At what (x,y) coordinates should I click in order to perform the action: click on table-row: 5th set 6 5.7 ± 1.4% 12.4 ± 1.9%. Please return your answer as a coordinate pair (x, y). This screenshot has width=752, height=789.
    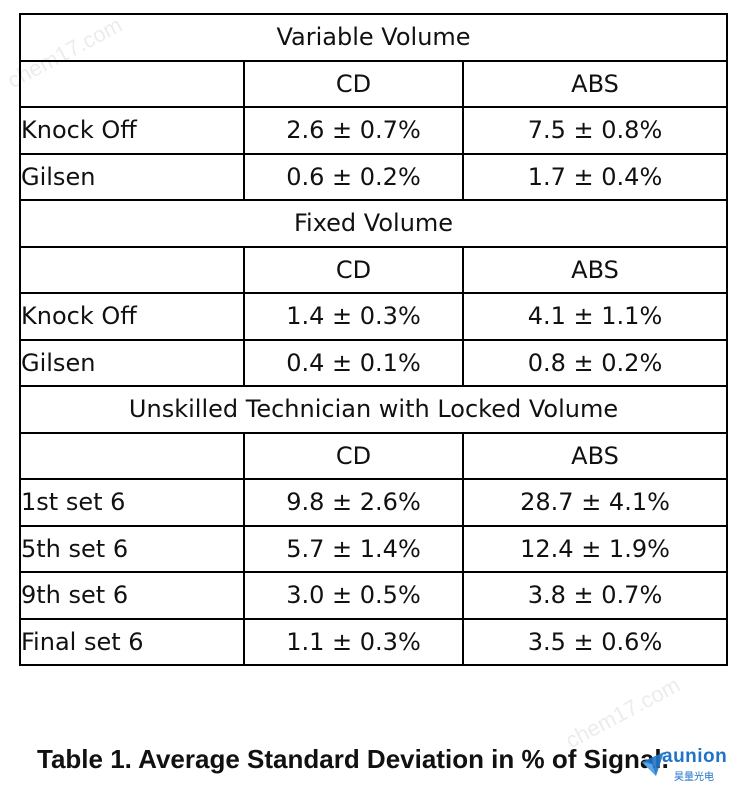
    Looking at the image, I should click on (374, 548).